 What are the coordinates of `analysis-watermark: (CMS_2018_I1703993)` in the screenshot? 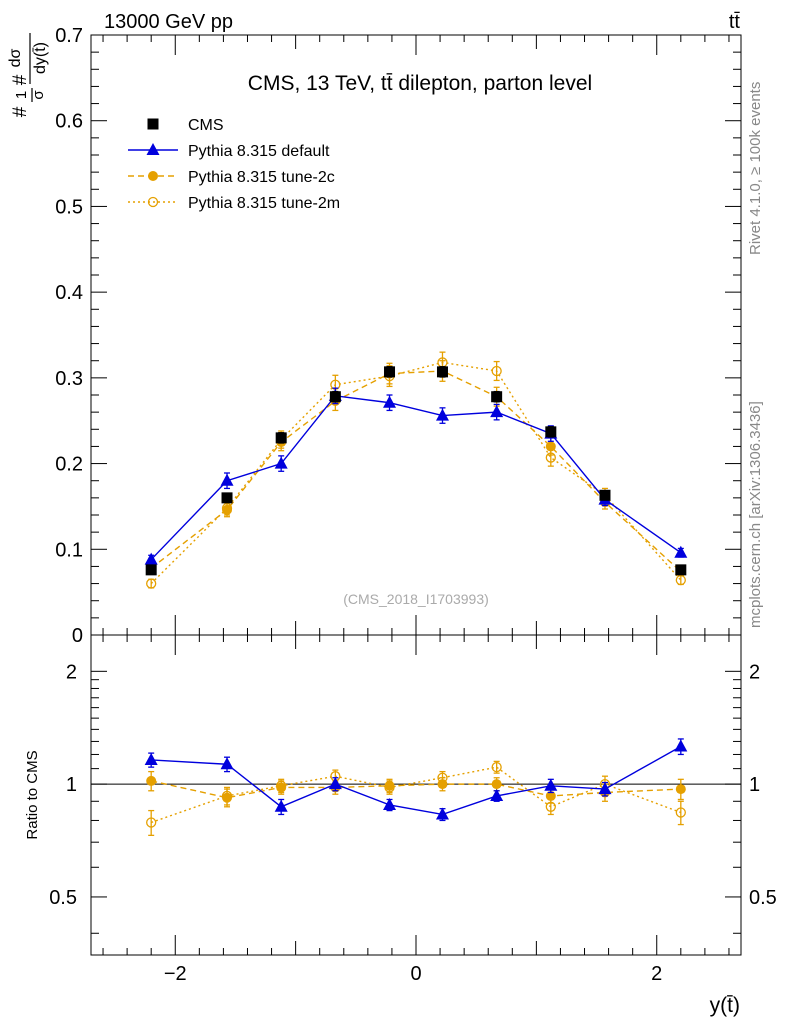 It's located at (416, 599).